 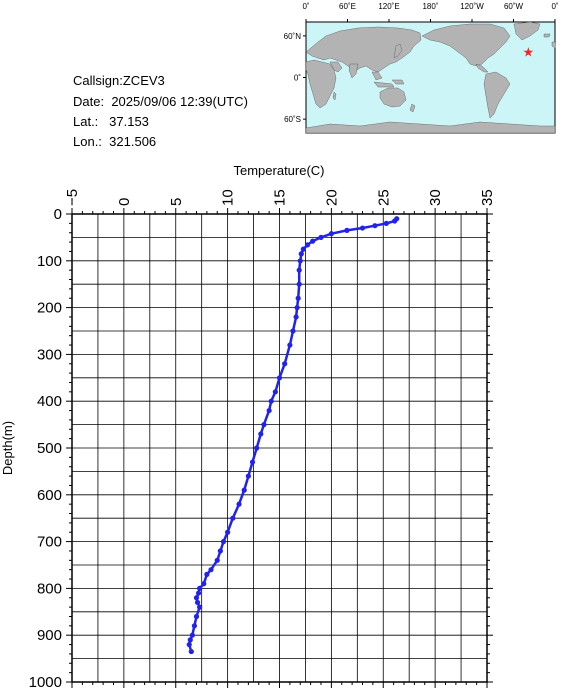 What do you see at coordinates (482, 68) in the screenshot?
I see `land-central-america` at bounding box center [482, 68].